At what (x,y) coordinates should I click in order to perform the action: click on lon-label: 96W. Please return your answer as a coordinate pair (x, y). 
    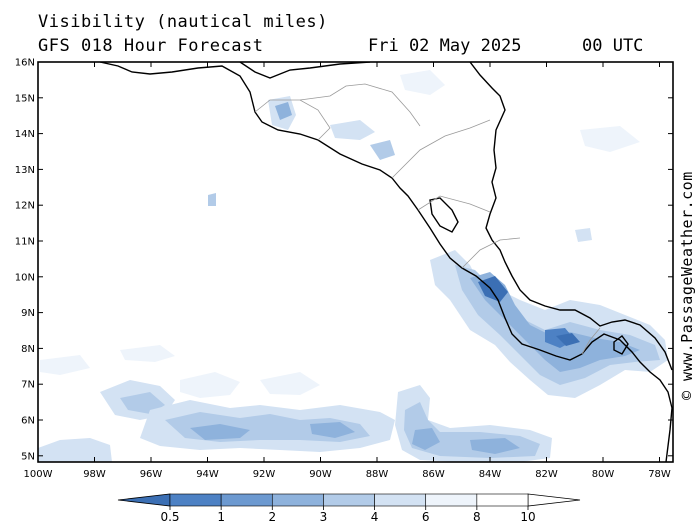
    Looking at the image, I should click on (151, 474).